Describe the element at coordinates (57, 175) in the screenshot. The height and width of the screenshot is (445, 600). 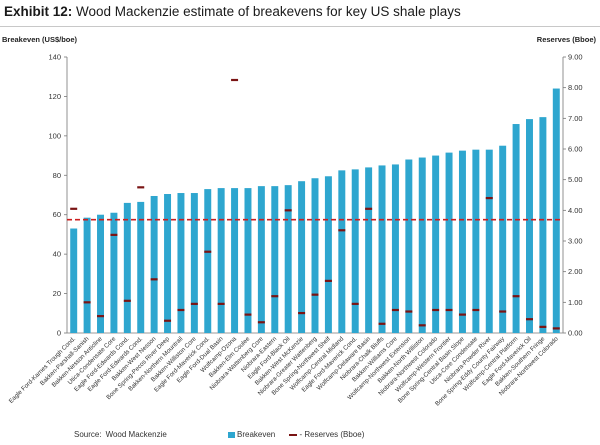
I see `y-left-tick-label: 80` at that location.